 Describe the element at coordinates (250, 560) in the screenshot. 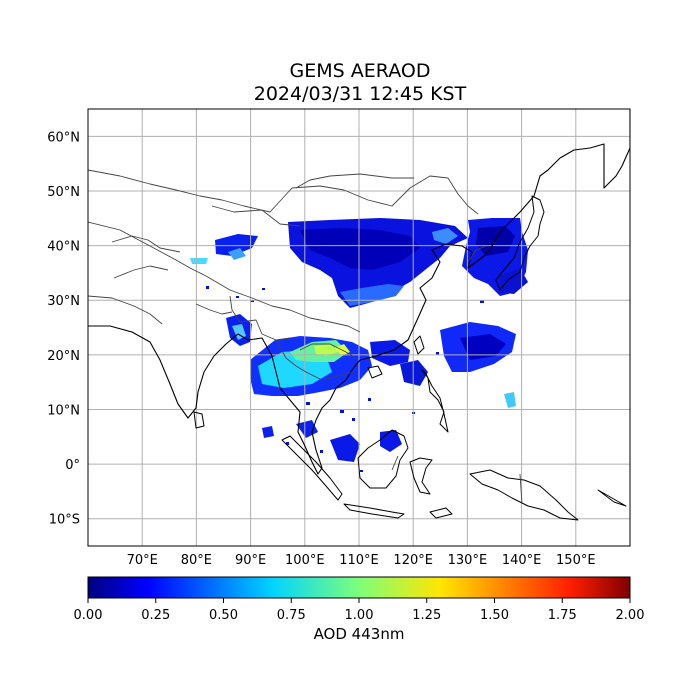

I see `lon-tick-label: 90°E` at that location.